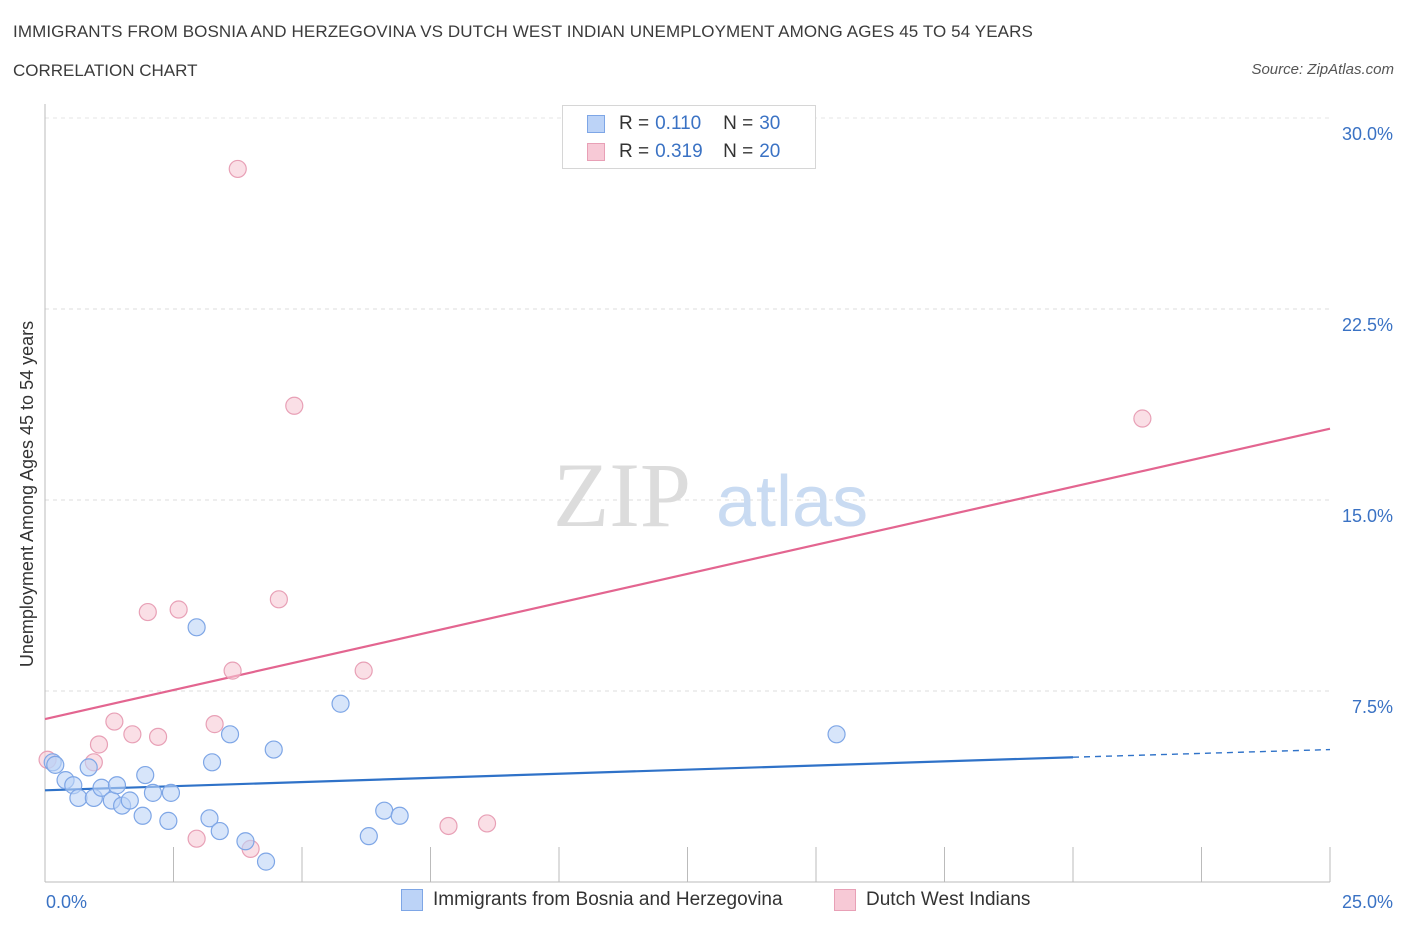 This screenshot has width=1406, height=930. Describe the element at coordinates (622, 495) in the screenshot. I see `watermark-zip: ZIP` at that location.